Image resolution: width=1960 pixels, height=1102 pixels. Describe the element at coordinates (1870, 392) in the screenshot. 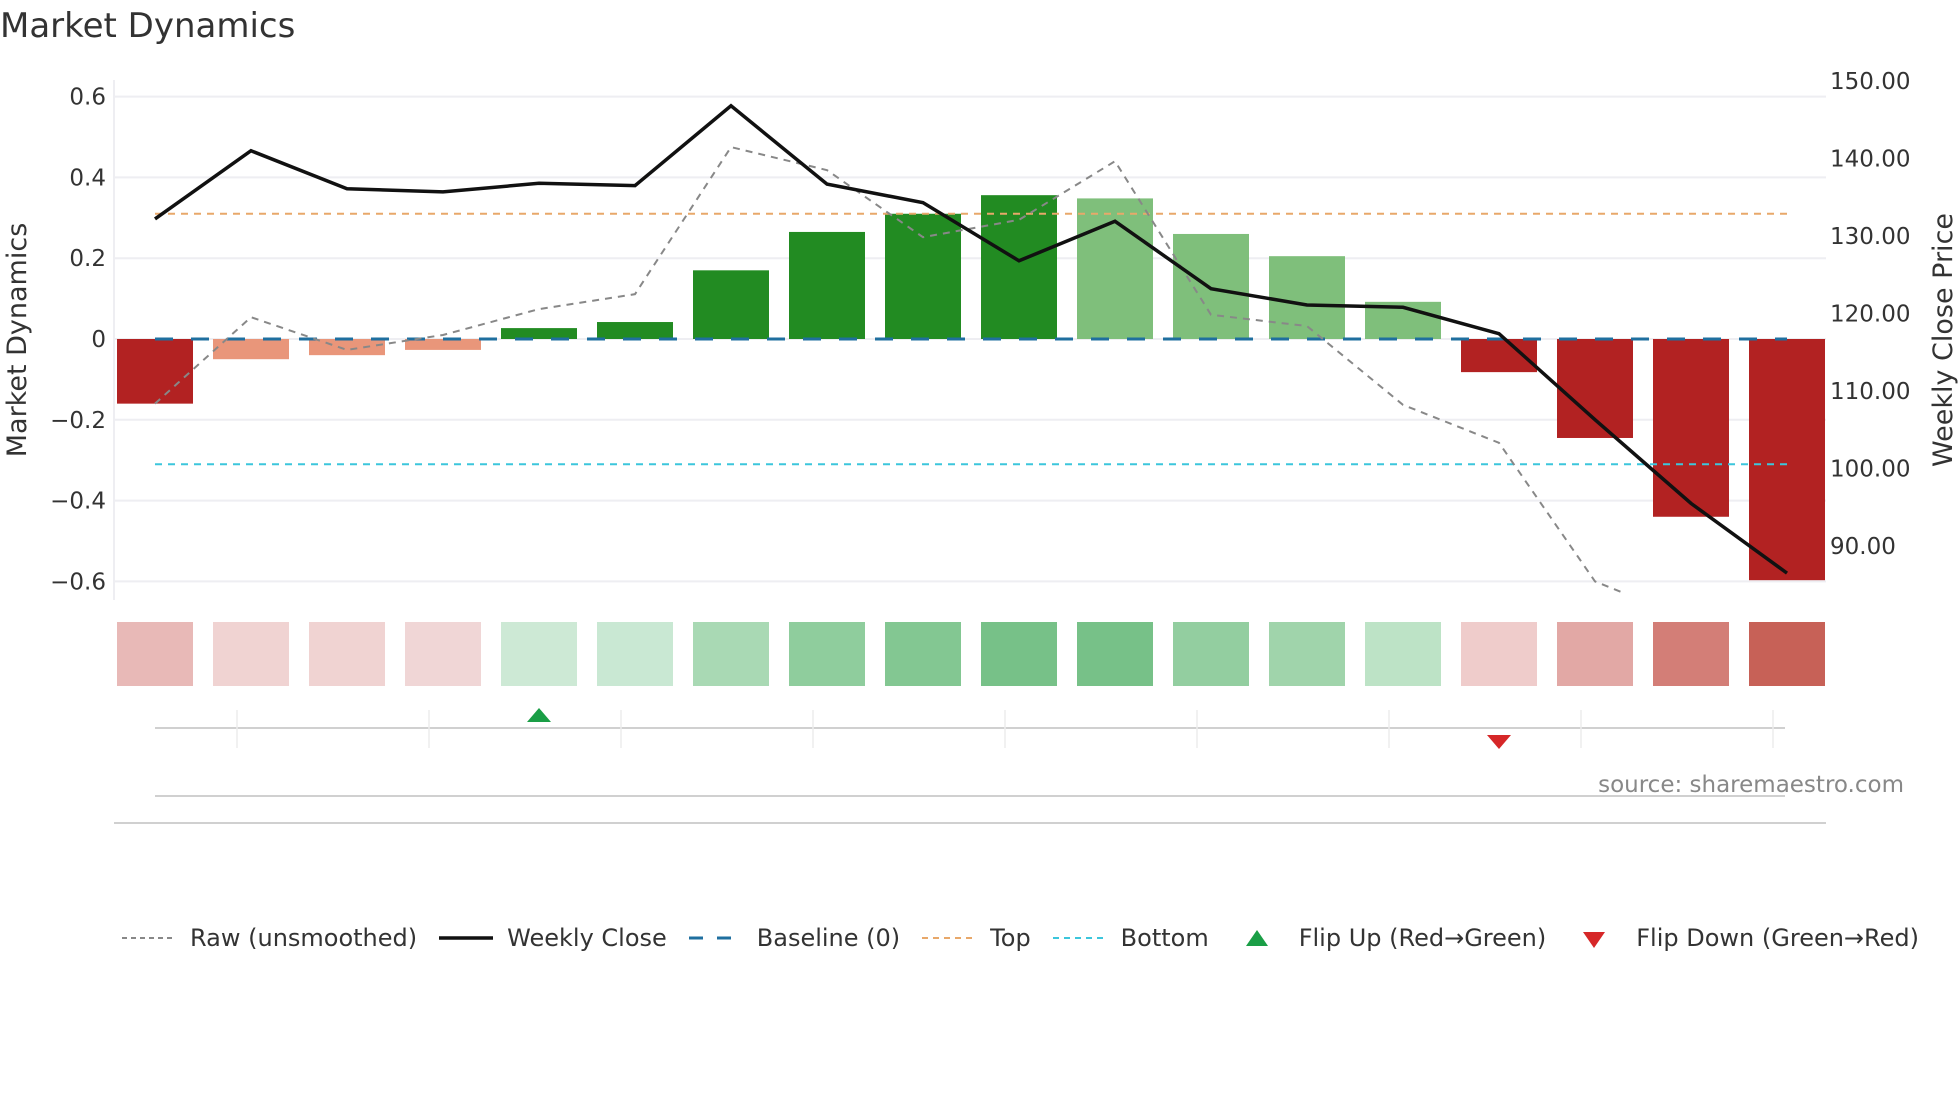

I see `right-tick-label: 110.00` at that location.